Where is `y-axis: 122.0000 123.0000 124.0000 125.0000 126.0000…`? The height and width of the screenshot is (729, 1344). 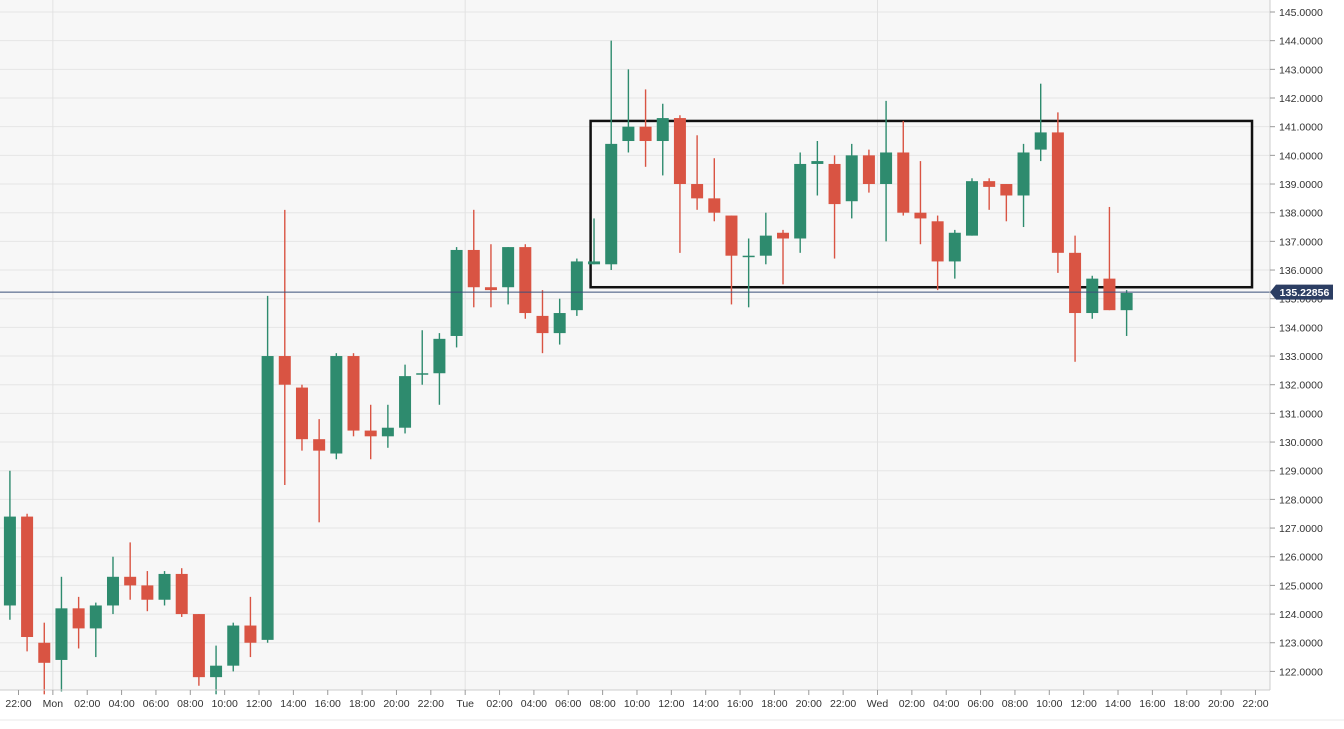
y-axis: 122.0000 123.0000 124.0000 125.0000 126.0000… is located at coordinates (1296, 342).